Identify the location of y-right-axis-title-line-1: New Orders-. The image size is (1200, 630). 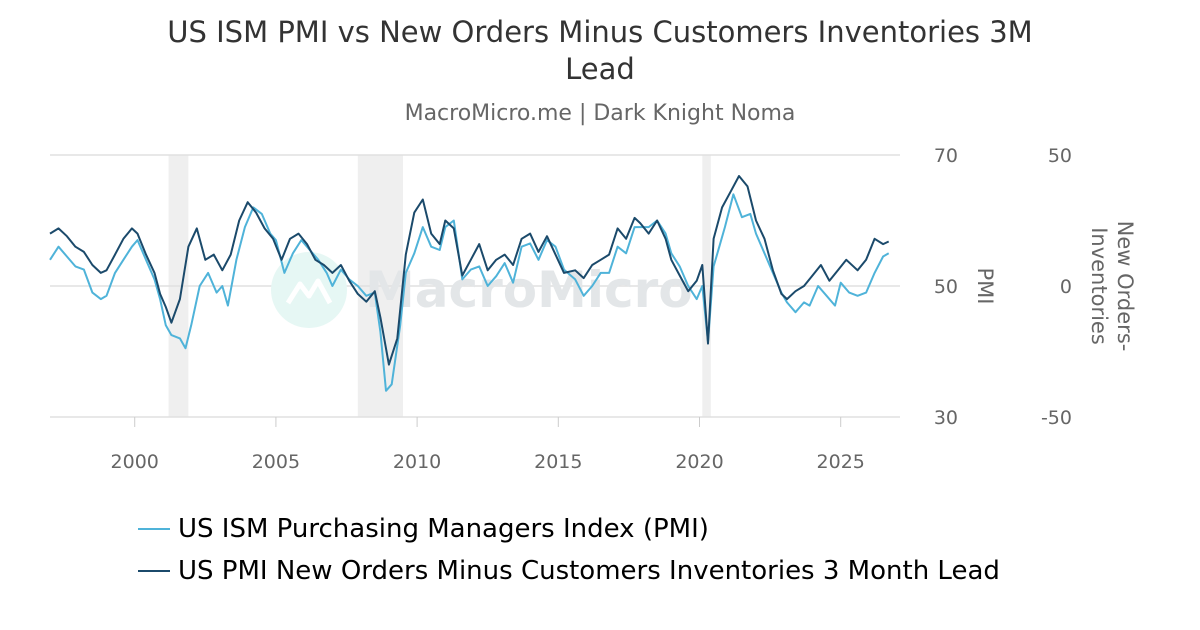
(1125, 286).